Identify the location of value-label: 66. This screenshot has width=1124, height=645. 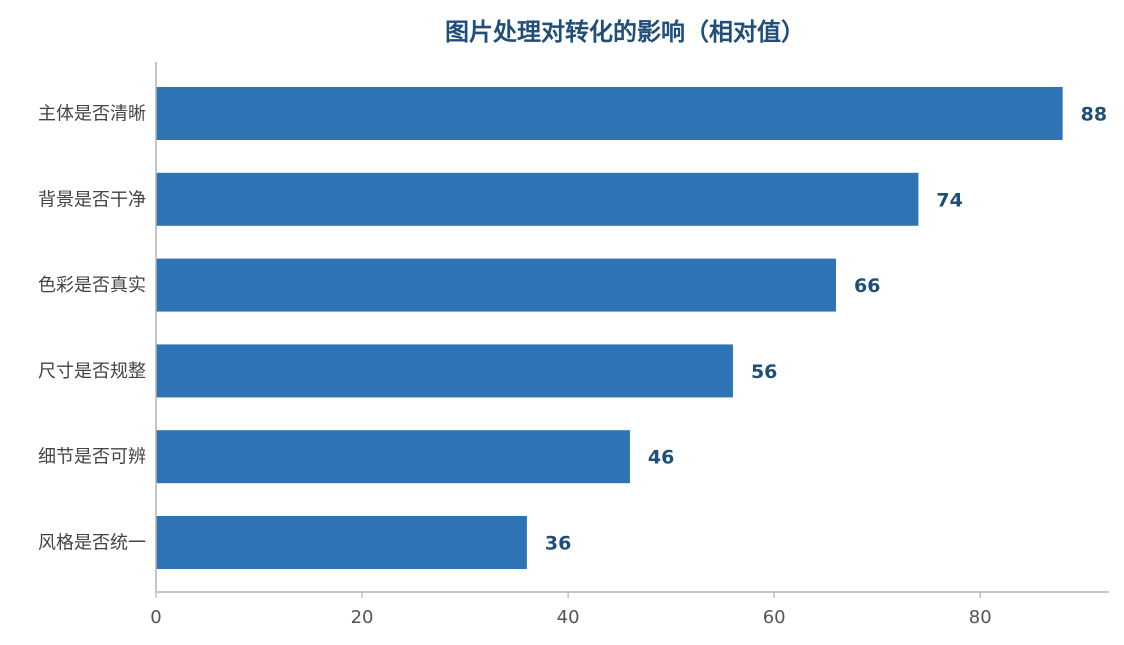
(867, 286).